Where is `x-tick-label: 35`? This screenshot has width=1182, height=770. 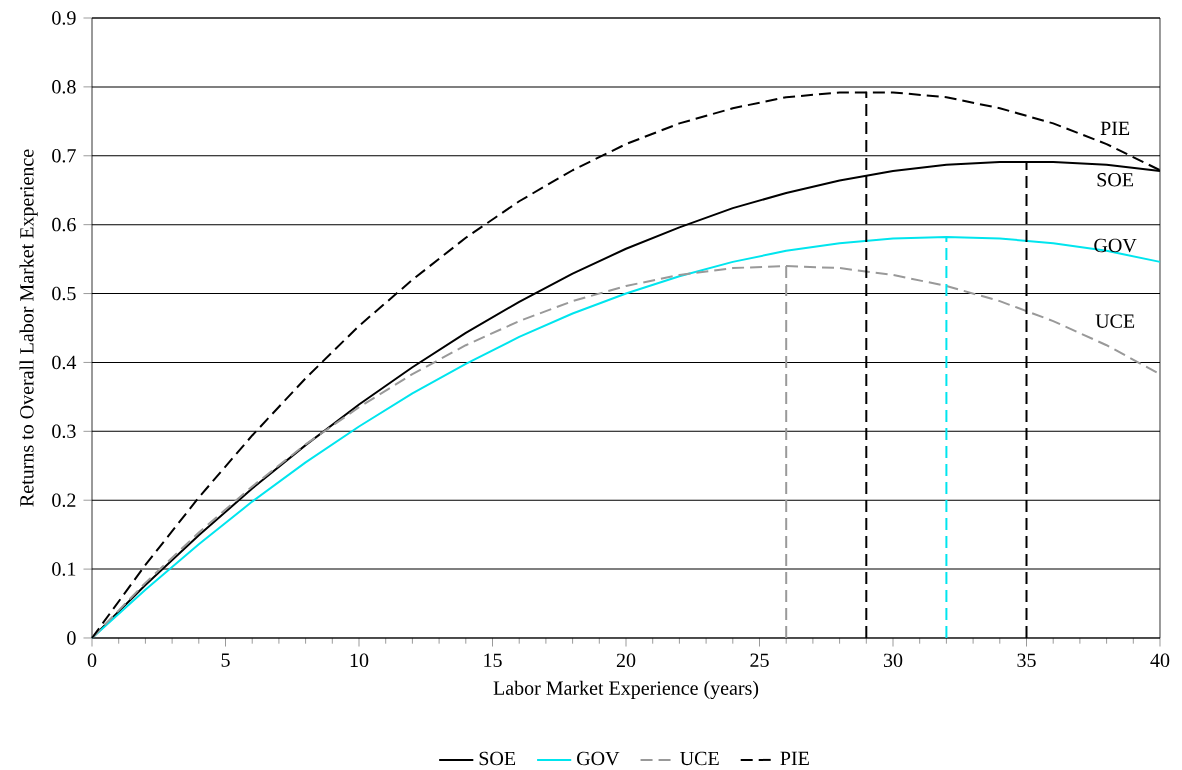
x-tick-label: 35 is located at coordinates (1026, 660).